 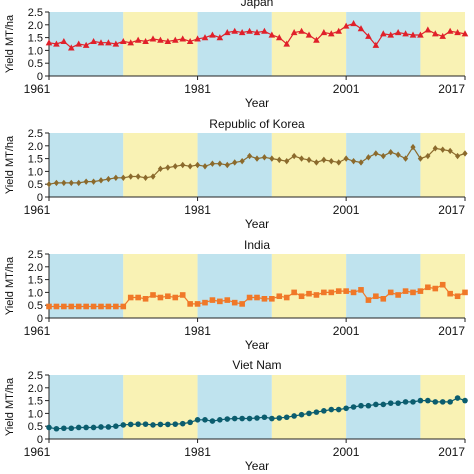 I want to click on x-tick-label: 2001, so click(x=346, y=210).